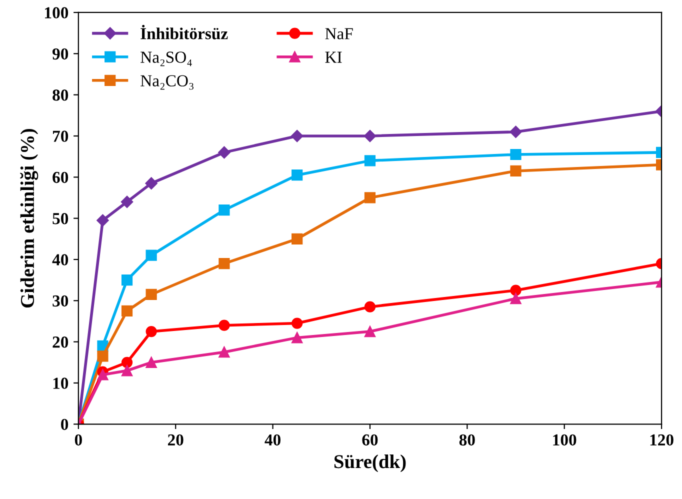  Describe the element at coordinates (370, 463) in the screenshot. I see `x-axis-title: Süre(dk)` at that location.